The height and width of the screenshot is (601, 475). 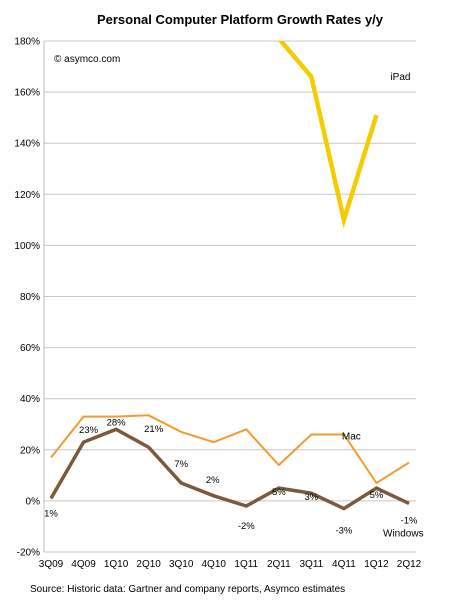 What do you see at coordinates (403, 533) in the screenshot?
I see `series-label-windows: Windows` at bounding box center [403, 533].